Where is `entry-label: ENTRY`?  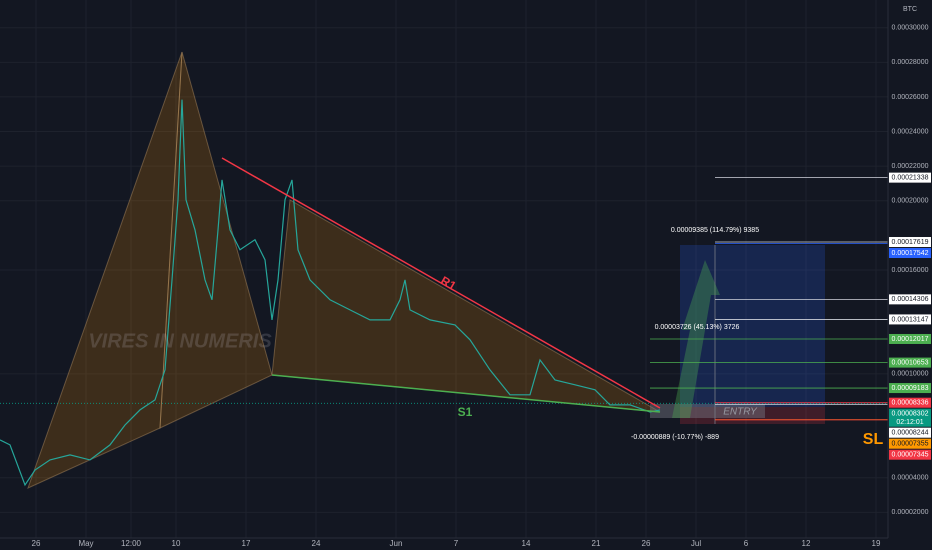
entry-label: ENTRY is located at coordinates (740, 412).